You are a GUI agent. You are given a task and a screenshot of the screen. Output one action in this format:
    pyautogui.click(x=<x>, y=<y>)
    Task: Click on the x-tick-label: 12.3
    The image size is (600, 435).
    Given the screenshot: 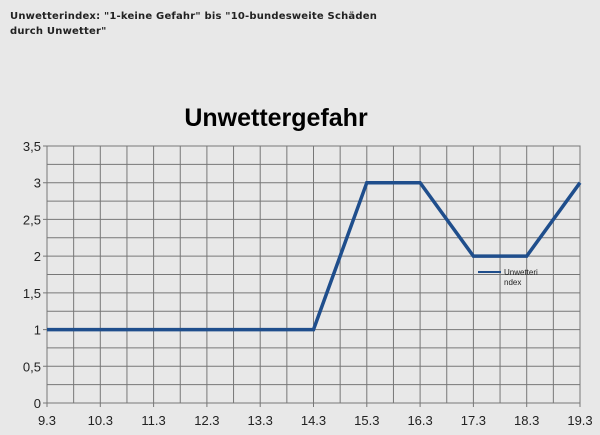 What is the action you would take?
    pyautogui.click(x=206, y=420)
    